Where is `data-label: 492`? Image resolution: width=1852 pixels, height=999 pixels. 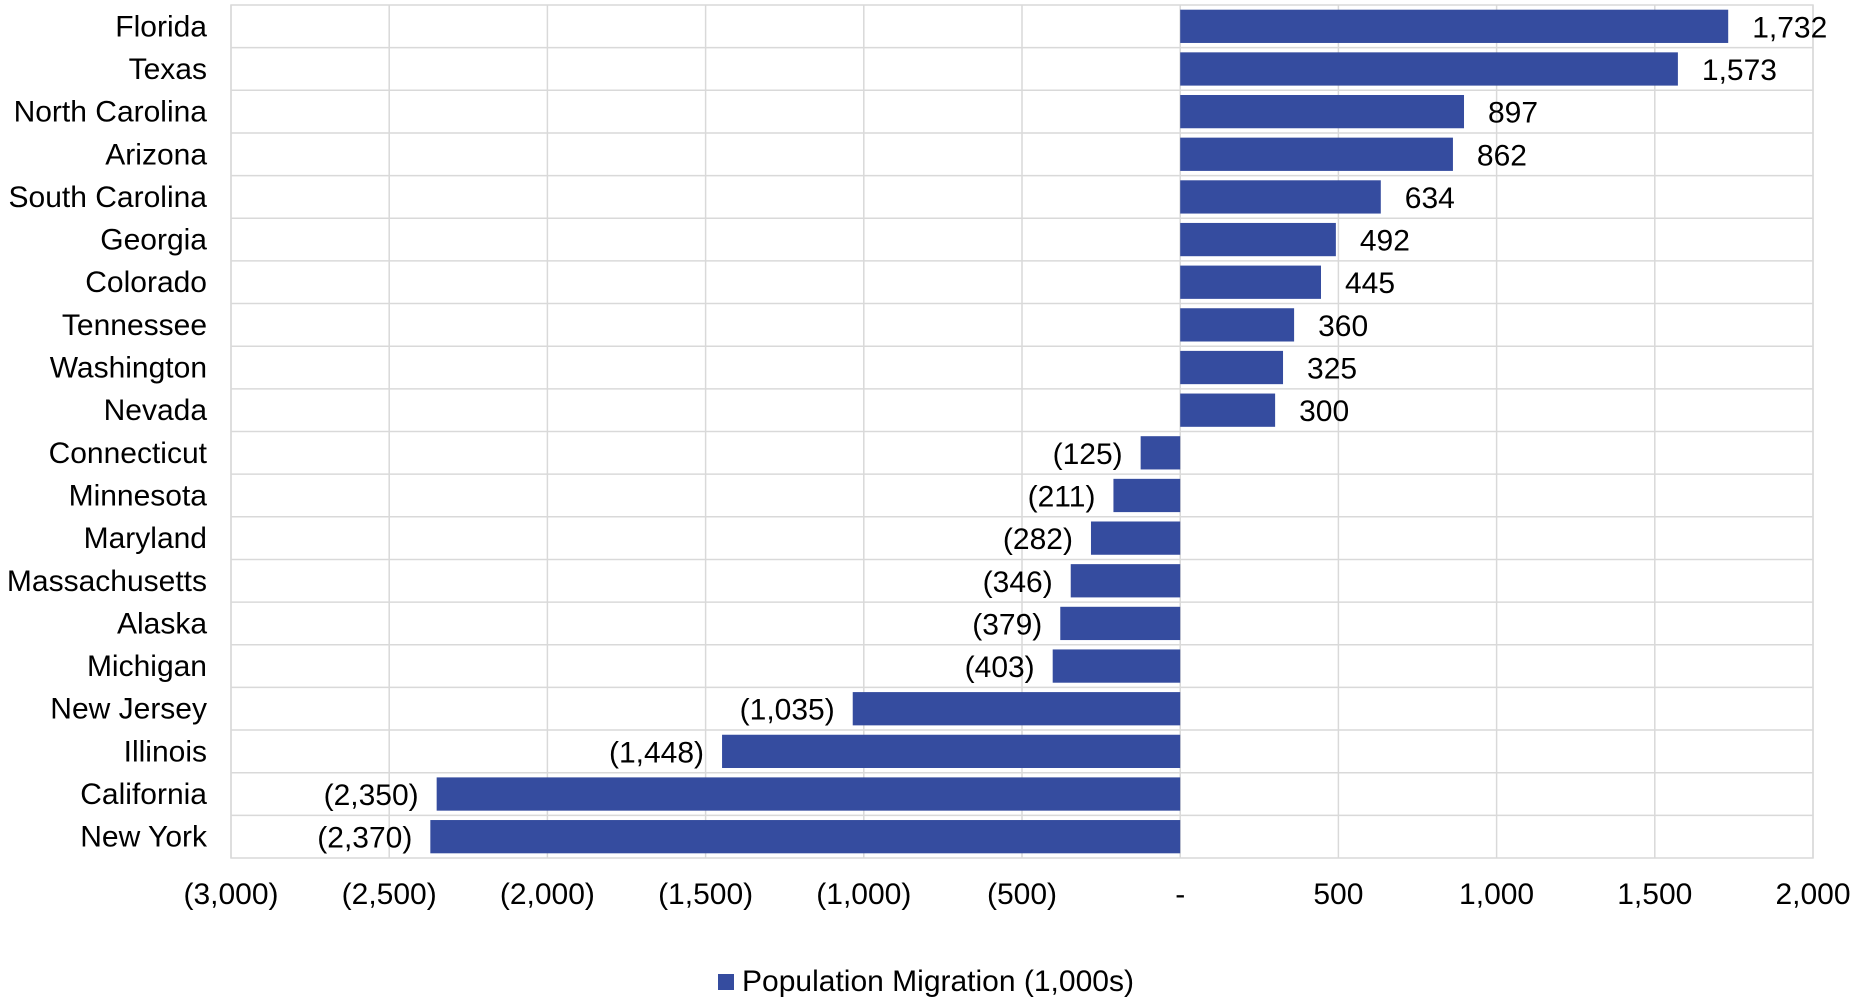 data-label: 492 is located at coordinates (1385, 241).